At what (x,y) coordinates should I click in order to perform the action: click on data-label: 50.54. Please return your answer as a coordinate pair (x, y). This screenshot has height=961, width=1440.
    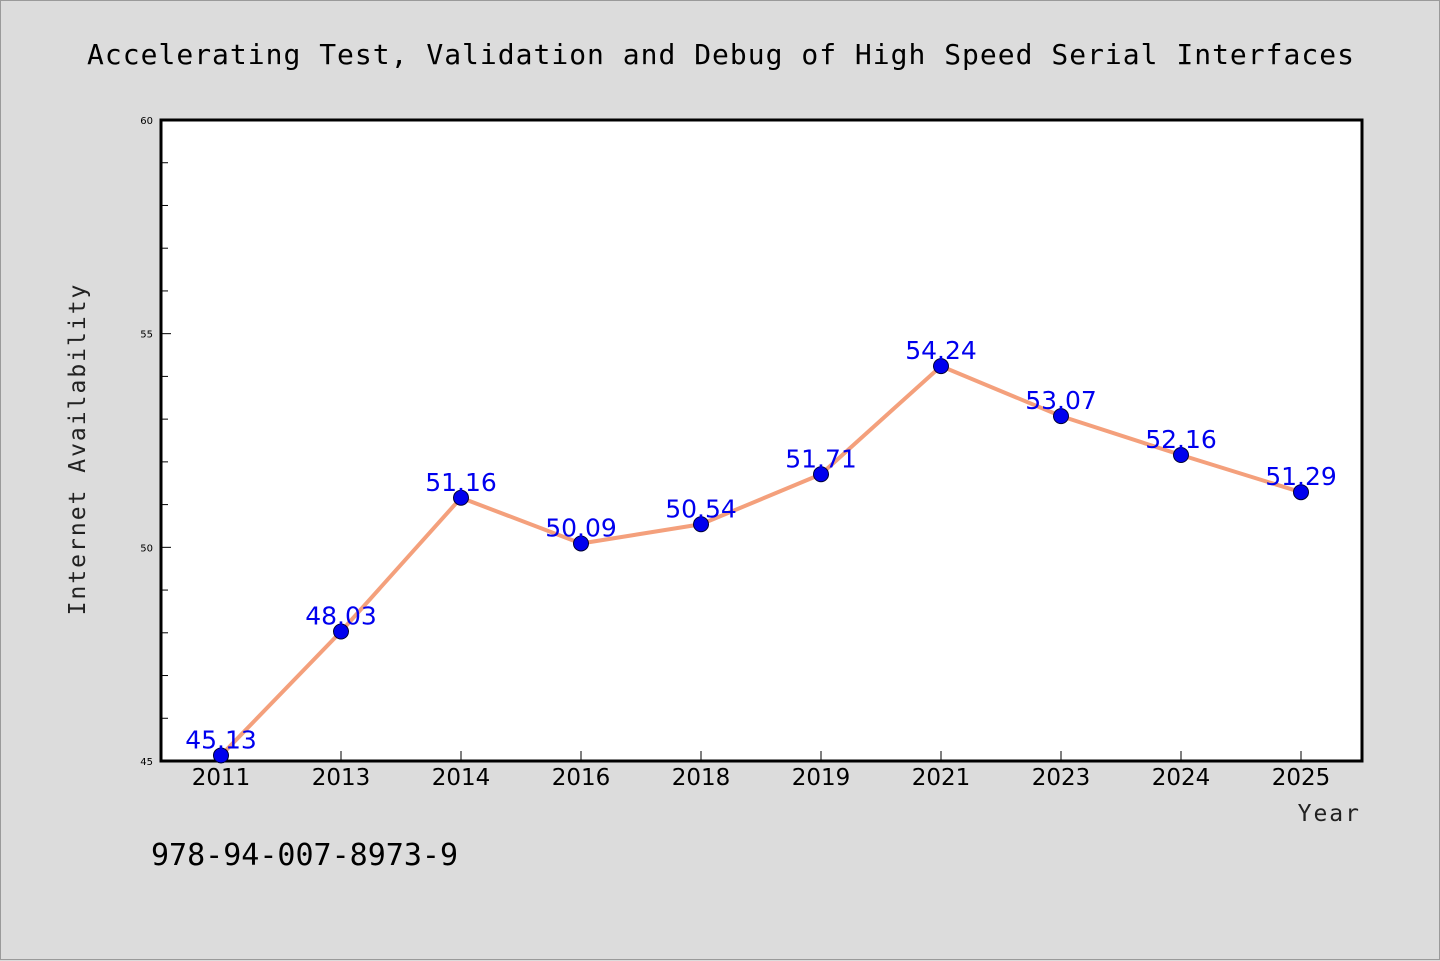
    Looking at the image, I should click on (701, 508).